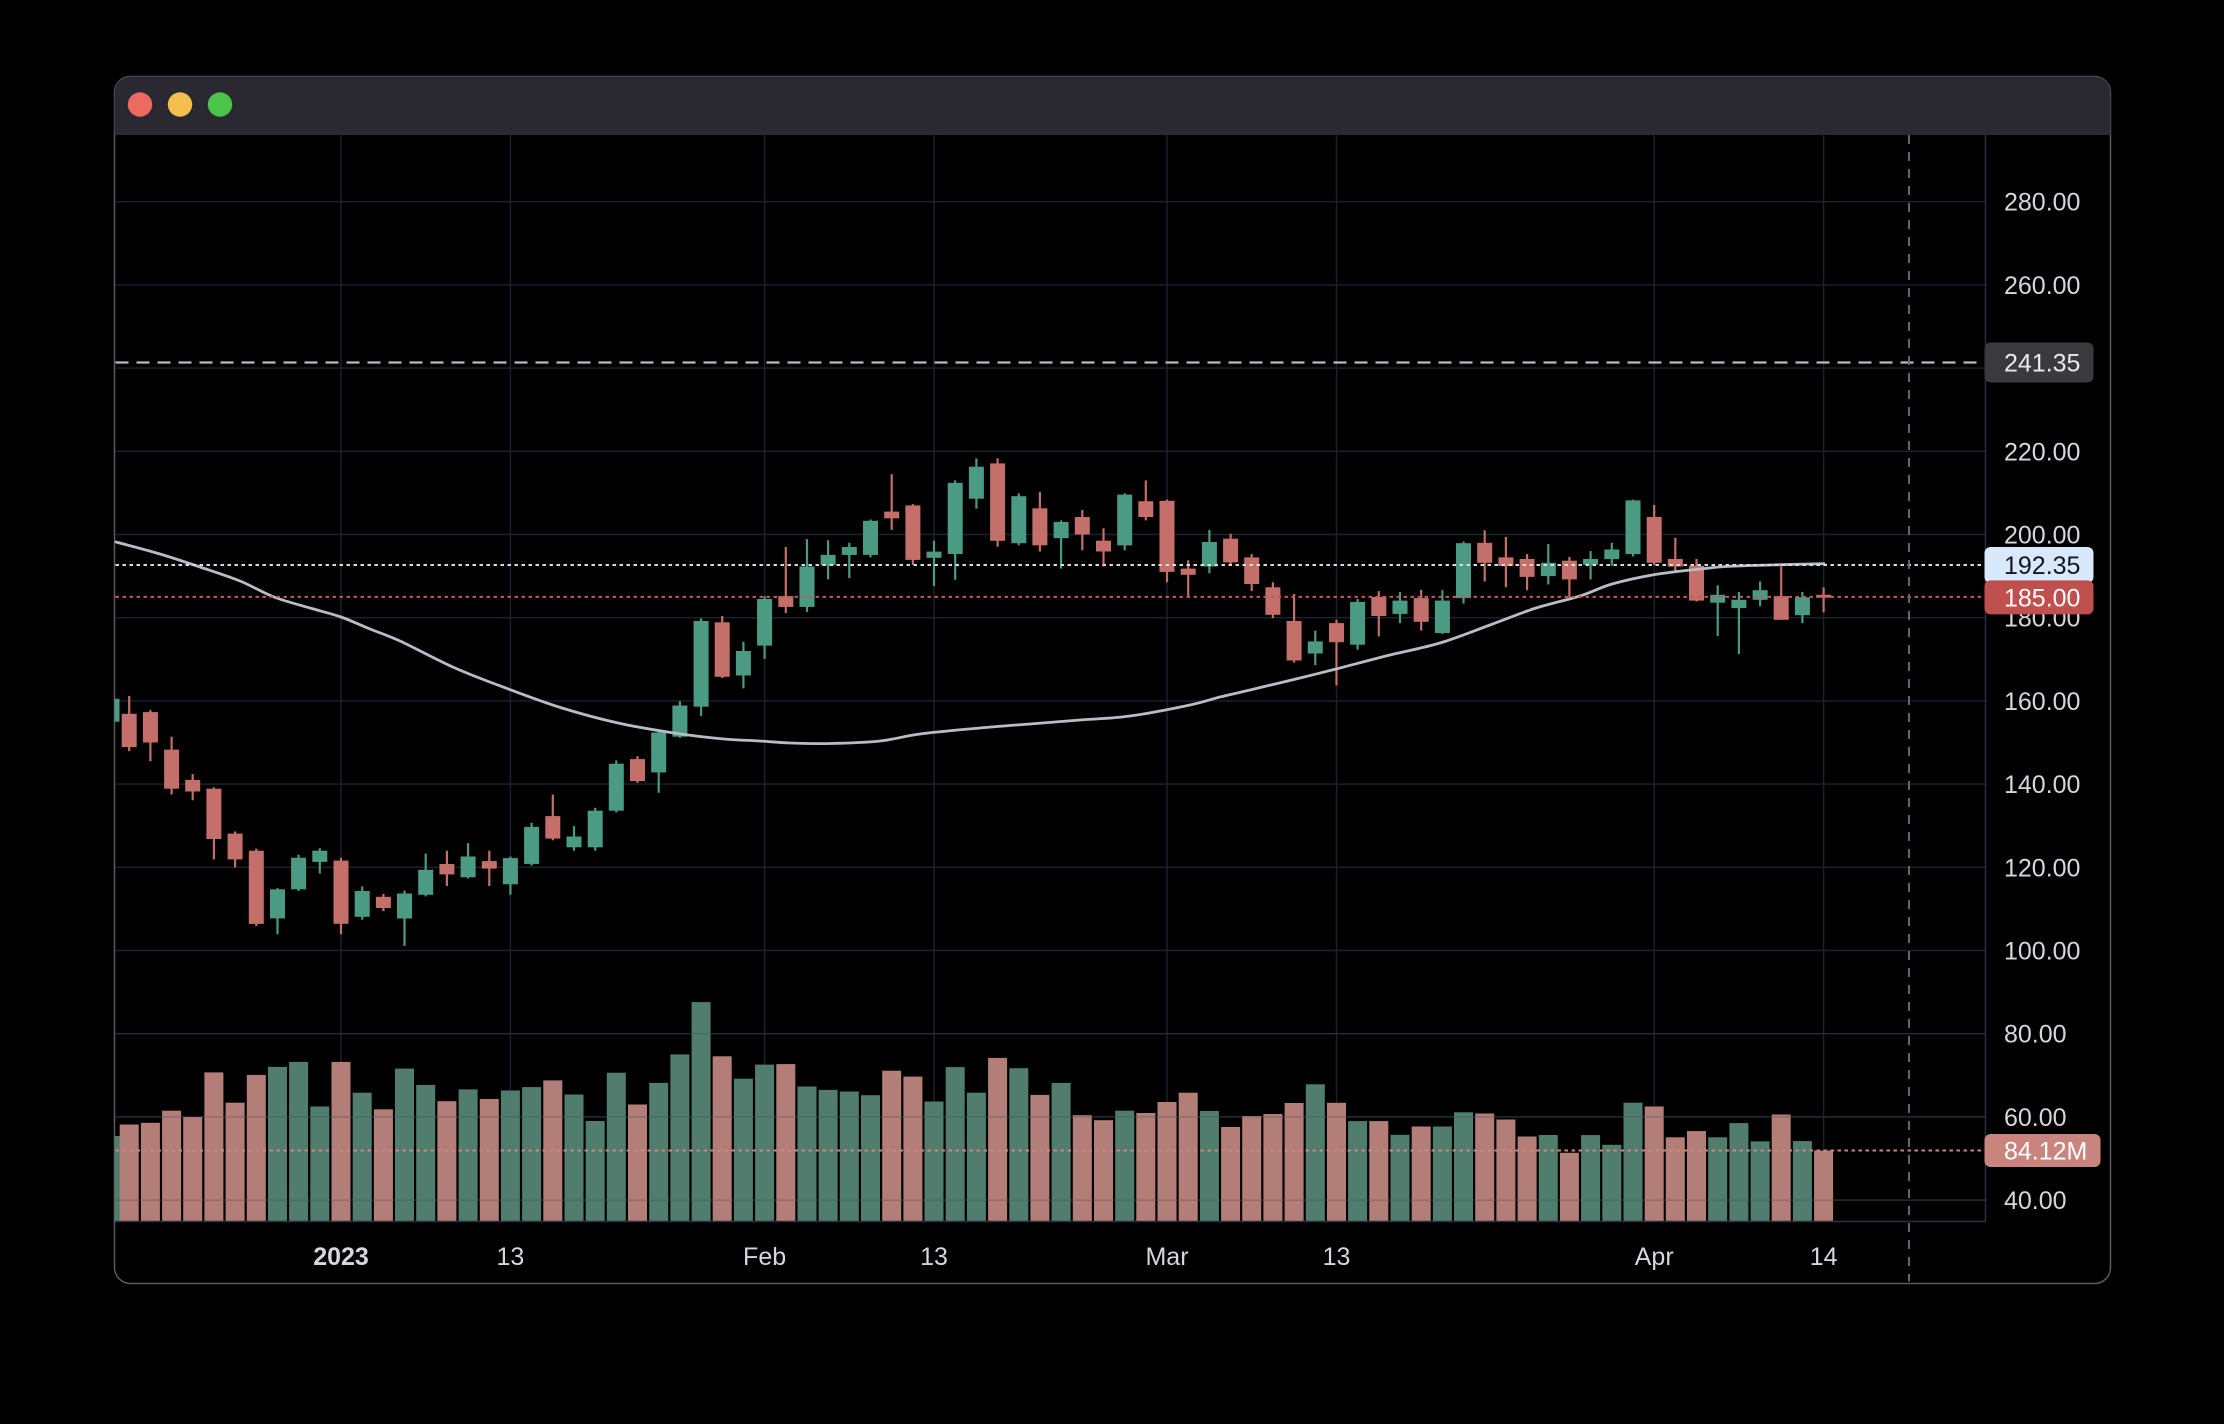  What do you see at coordinates (764, 1257) in the screenshot?
I see `svg-text: Feb` at bounding box center [764, 1257].